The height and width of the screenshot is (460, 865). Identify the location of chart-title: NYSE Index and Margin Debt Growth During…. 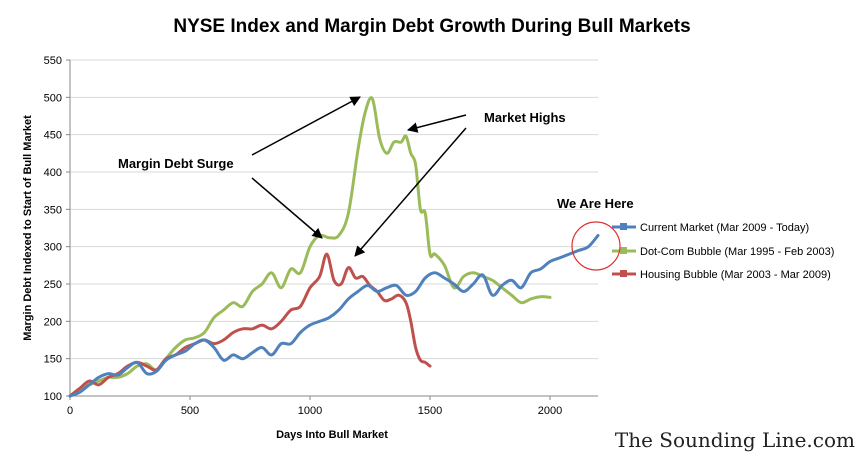
(431, 26).